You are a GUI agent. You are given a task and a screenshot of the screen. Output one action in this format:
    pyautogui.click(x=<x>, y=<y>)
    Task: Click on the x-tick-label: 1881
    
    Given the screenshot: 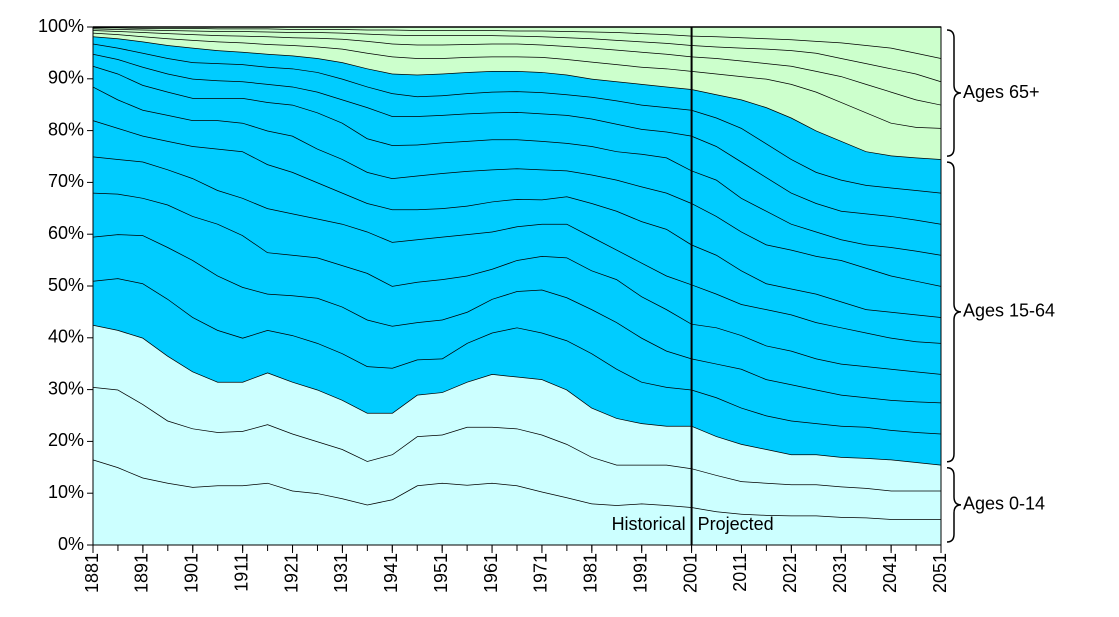 What is the action you would take?
    pyautogui.click(x=92, y=573)
    